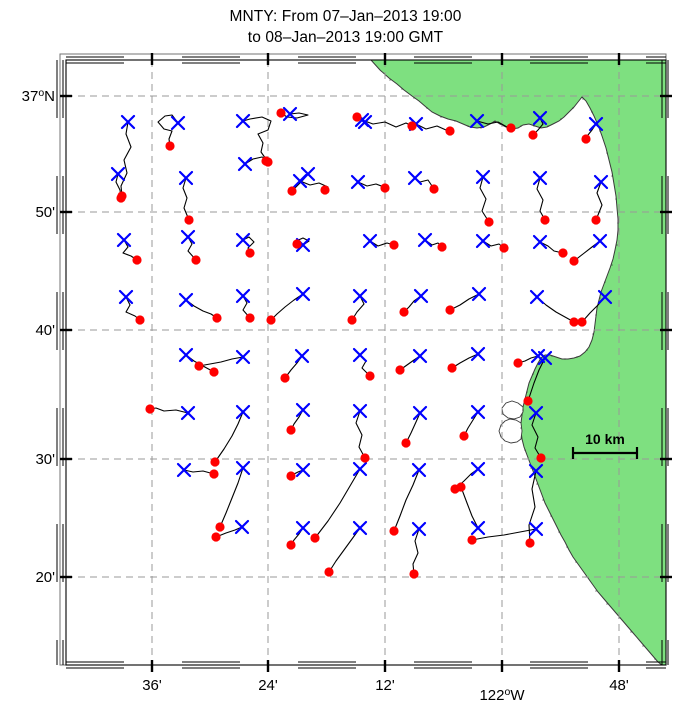 The width and height of the screenshot is (691, 710). Describe the element at coordinates (502, 695) in the screenshot. I see `x-axis-label: 122oW` at that location.